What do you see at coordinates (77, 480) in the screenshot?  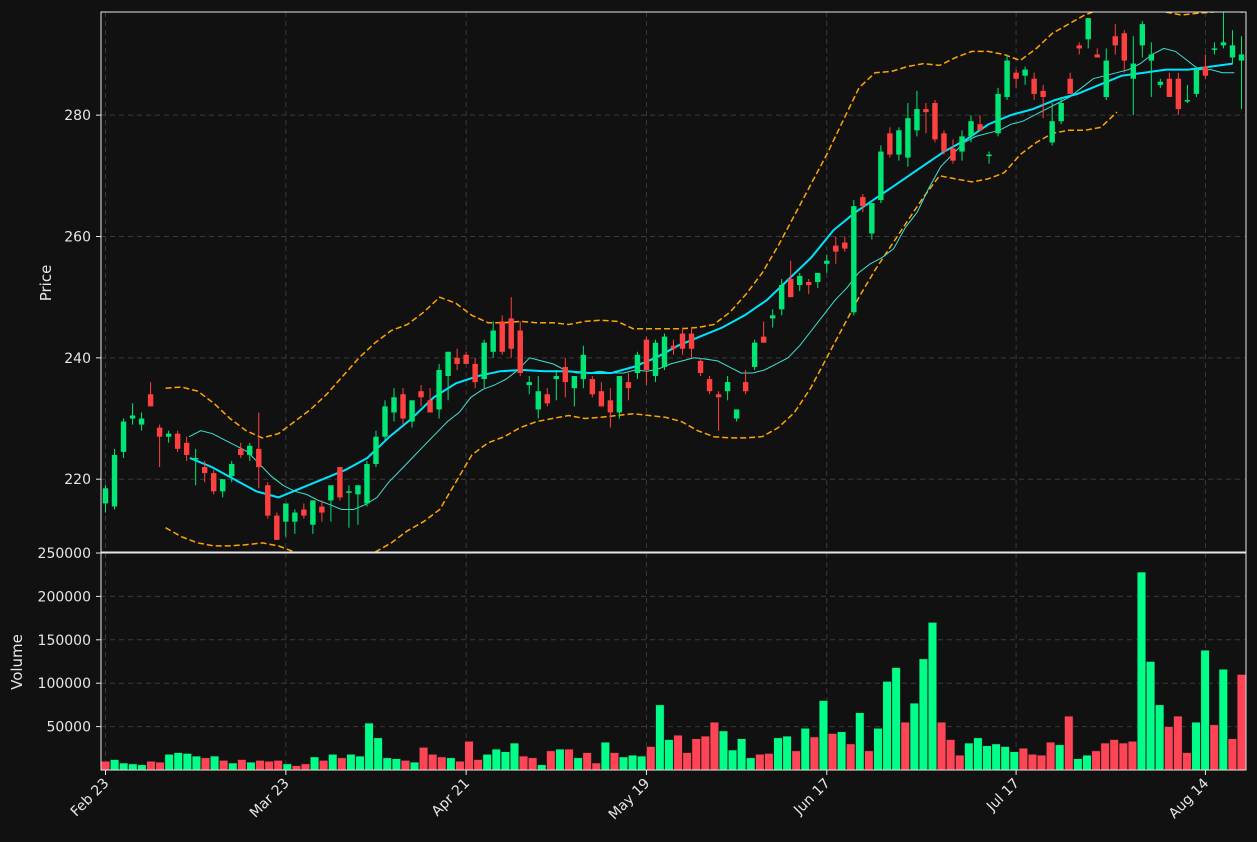 I see `price-tick-label: 220` at bounding box center [77, 480].